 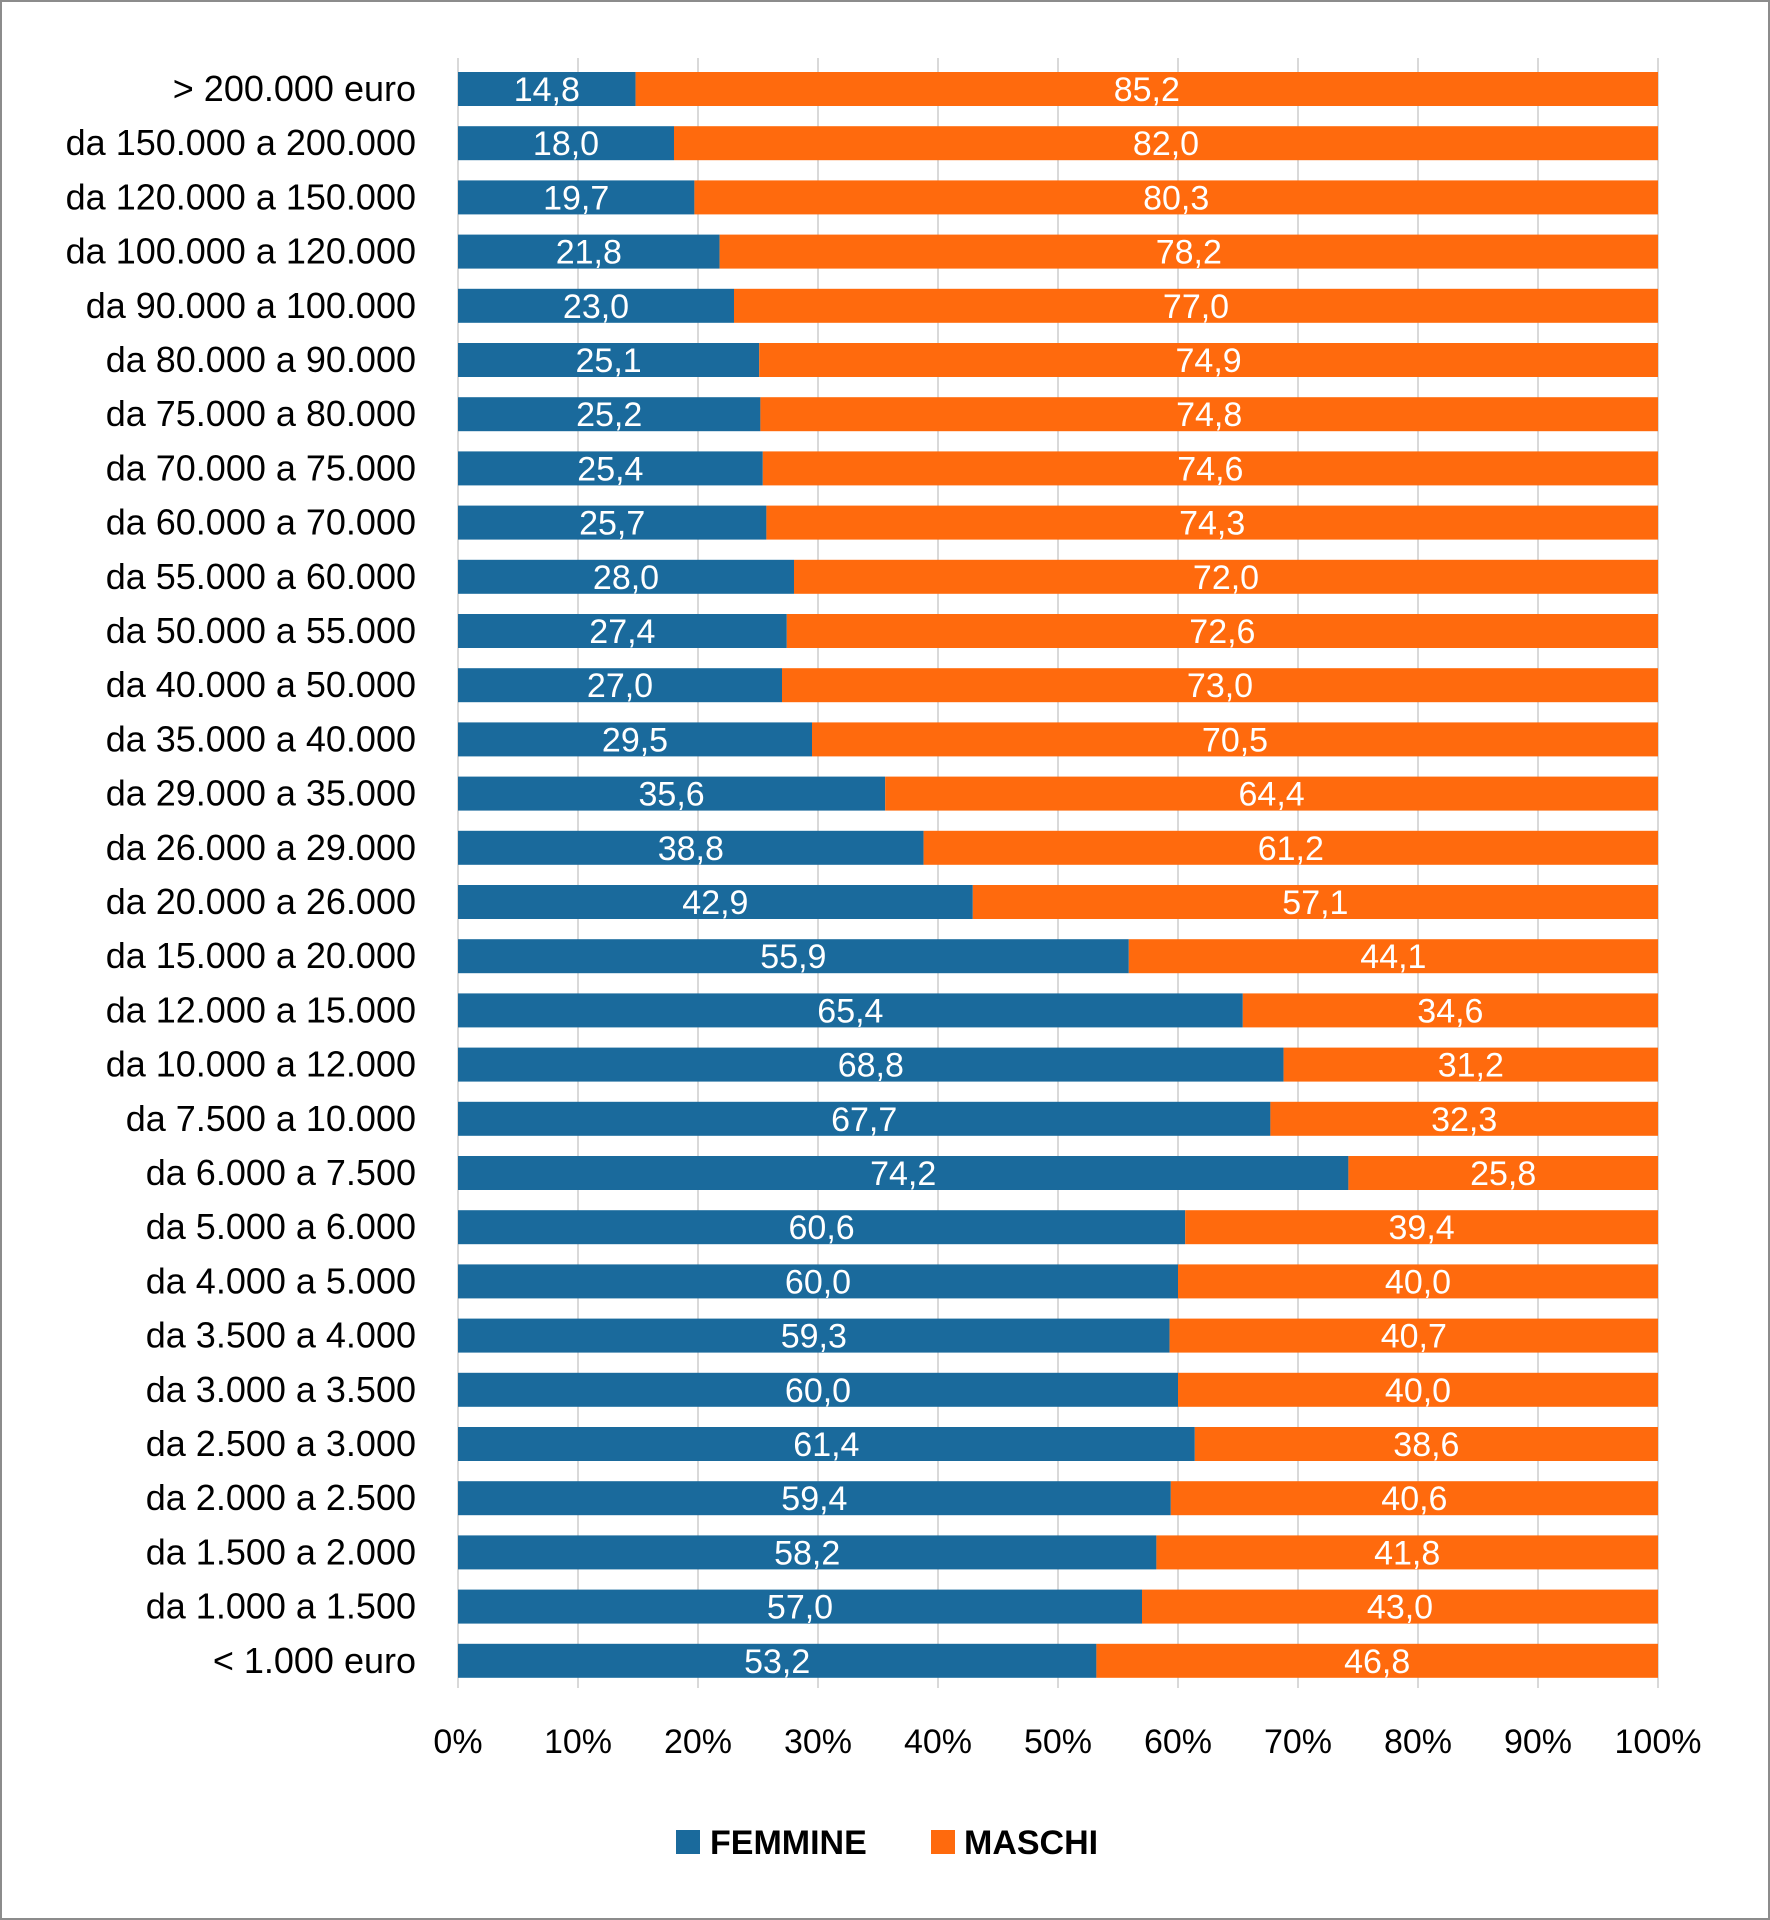 What do you see at coordinates (788, 1843) in the screenshot?
I see `legend-label-femmine: FEMMINE` at bounding box center [788, 1843].